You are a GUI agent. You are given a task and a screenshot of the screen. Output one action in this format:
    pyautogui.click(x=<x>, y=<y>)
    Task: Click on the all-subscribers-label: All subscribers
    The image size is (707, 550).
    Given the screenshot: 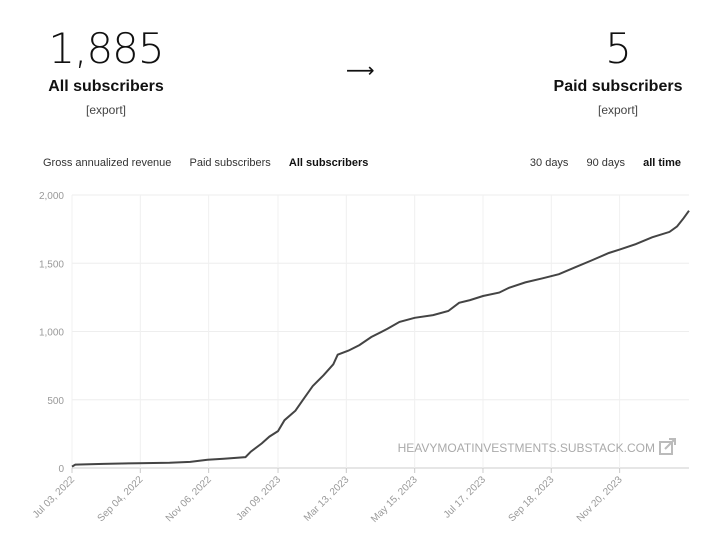 What is the action you would take?
    pyautogui.click(x=106, y=86)
    